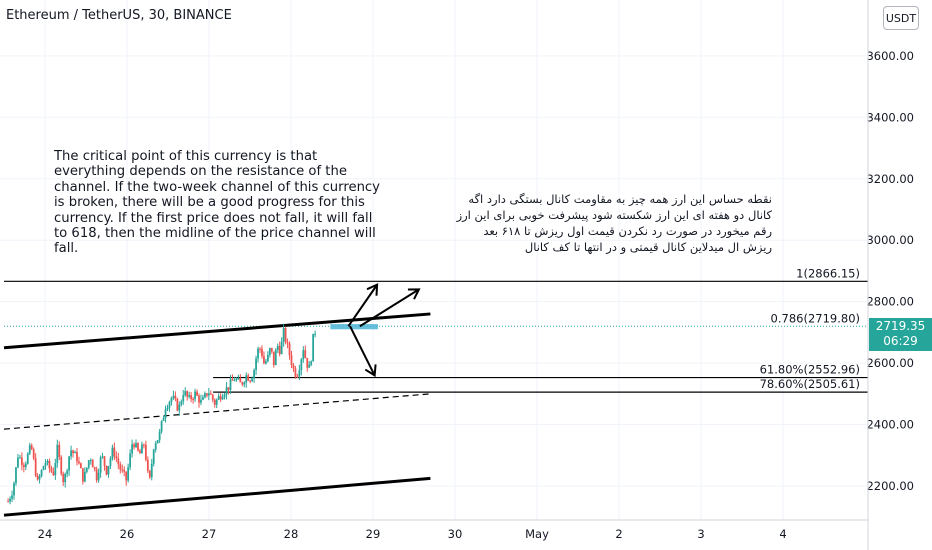  Describe the element at coordinates (890, 486) in the screenshot. I see `y-tick-label: 2200.00` at that location.